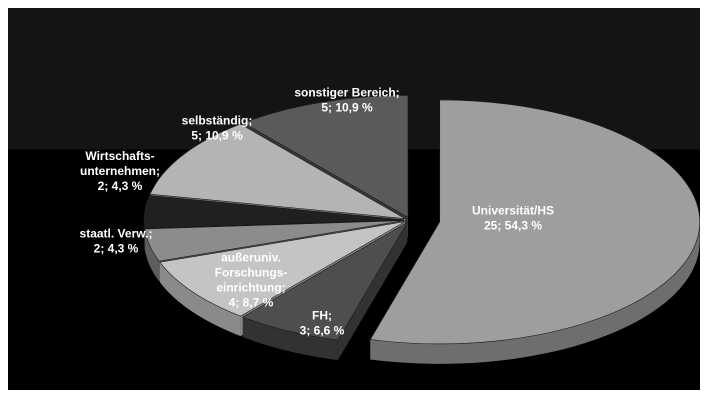  Describe the element at coordinates (322, 323) in the screenshot. I see `slice-label: FH; 3; 6,6 %` at that location.